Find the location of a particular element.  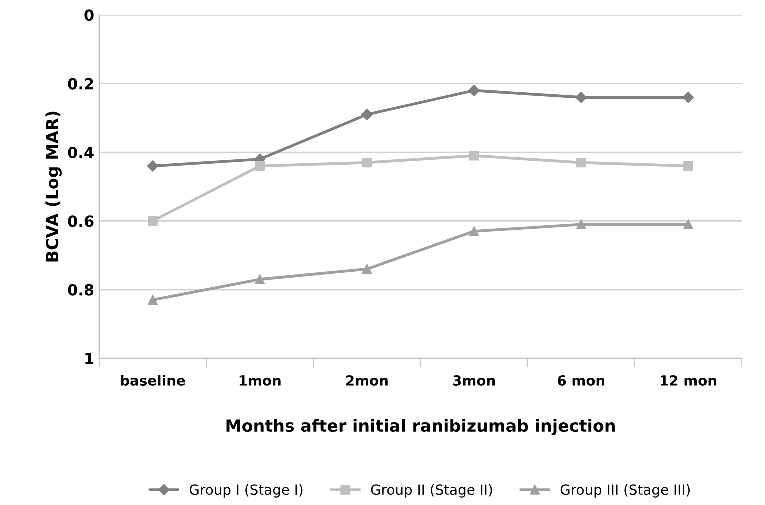

y-tick-label: 0.6 is located at coordinates (81, 222).